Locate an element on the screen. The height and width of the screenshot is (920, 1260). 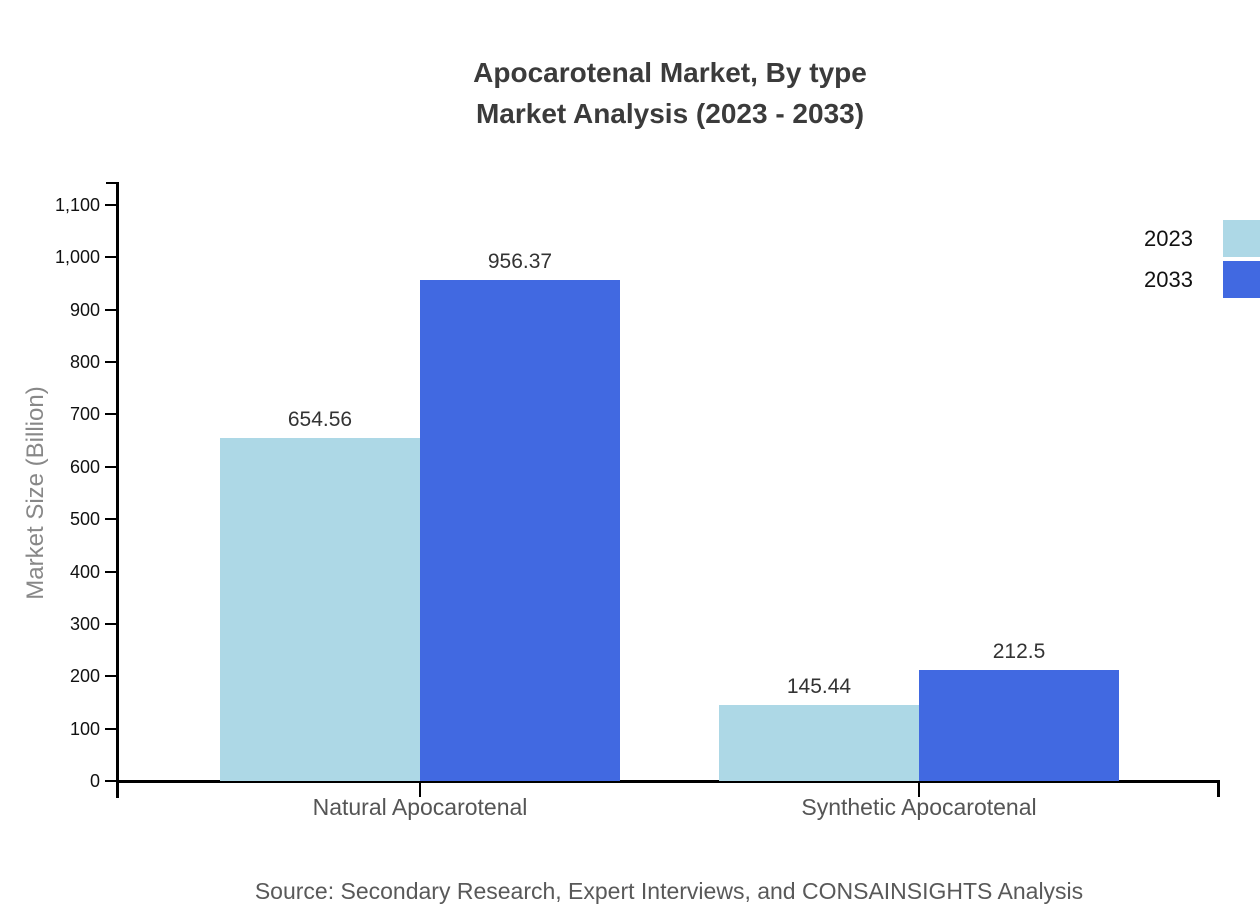
bar-2033-natural-apocarotenal is located at coordinates (520, 530).